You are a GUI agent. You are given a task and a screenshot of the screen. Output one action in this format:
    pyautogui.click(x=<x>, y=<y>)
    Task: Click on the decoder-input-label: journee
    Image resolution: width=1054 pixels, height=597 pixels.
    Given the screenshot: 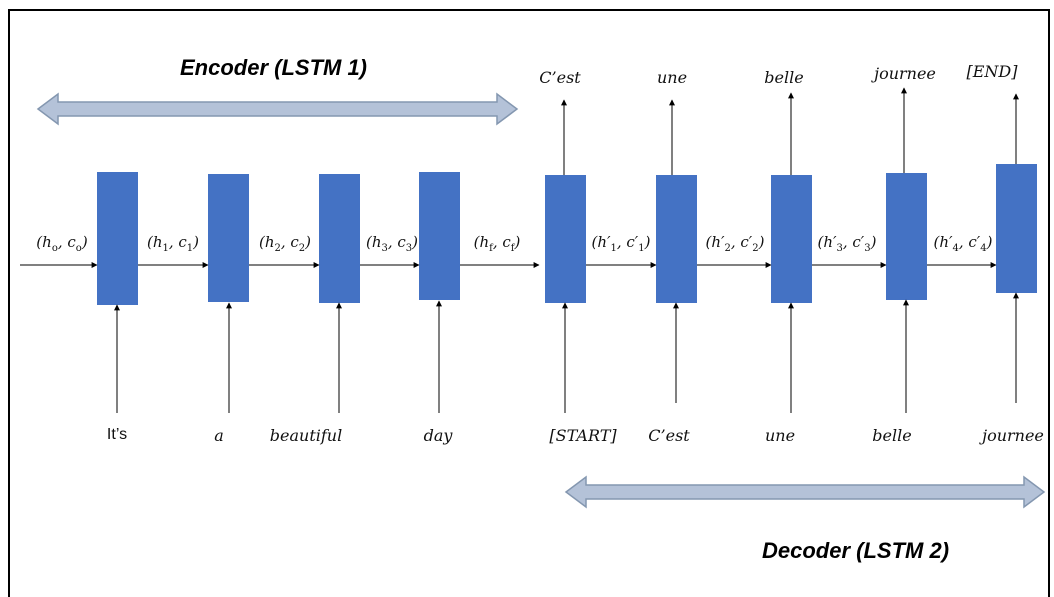 What is the action you would take?
    pyautogui.click(x=1013, y=435)
    